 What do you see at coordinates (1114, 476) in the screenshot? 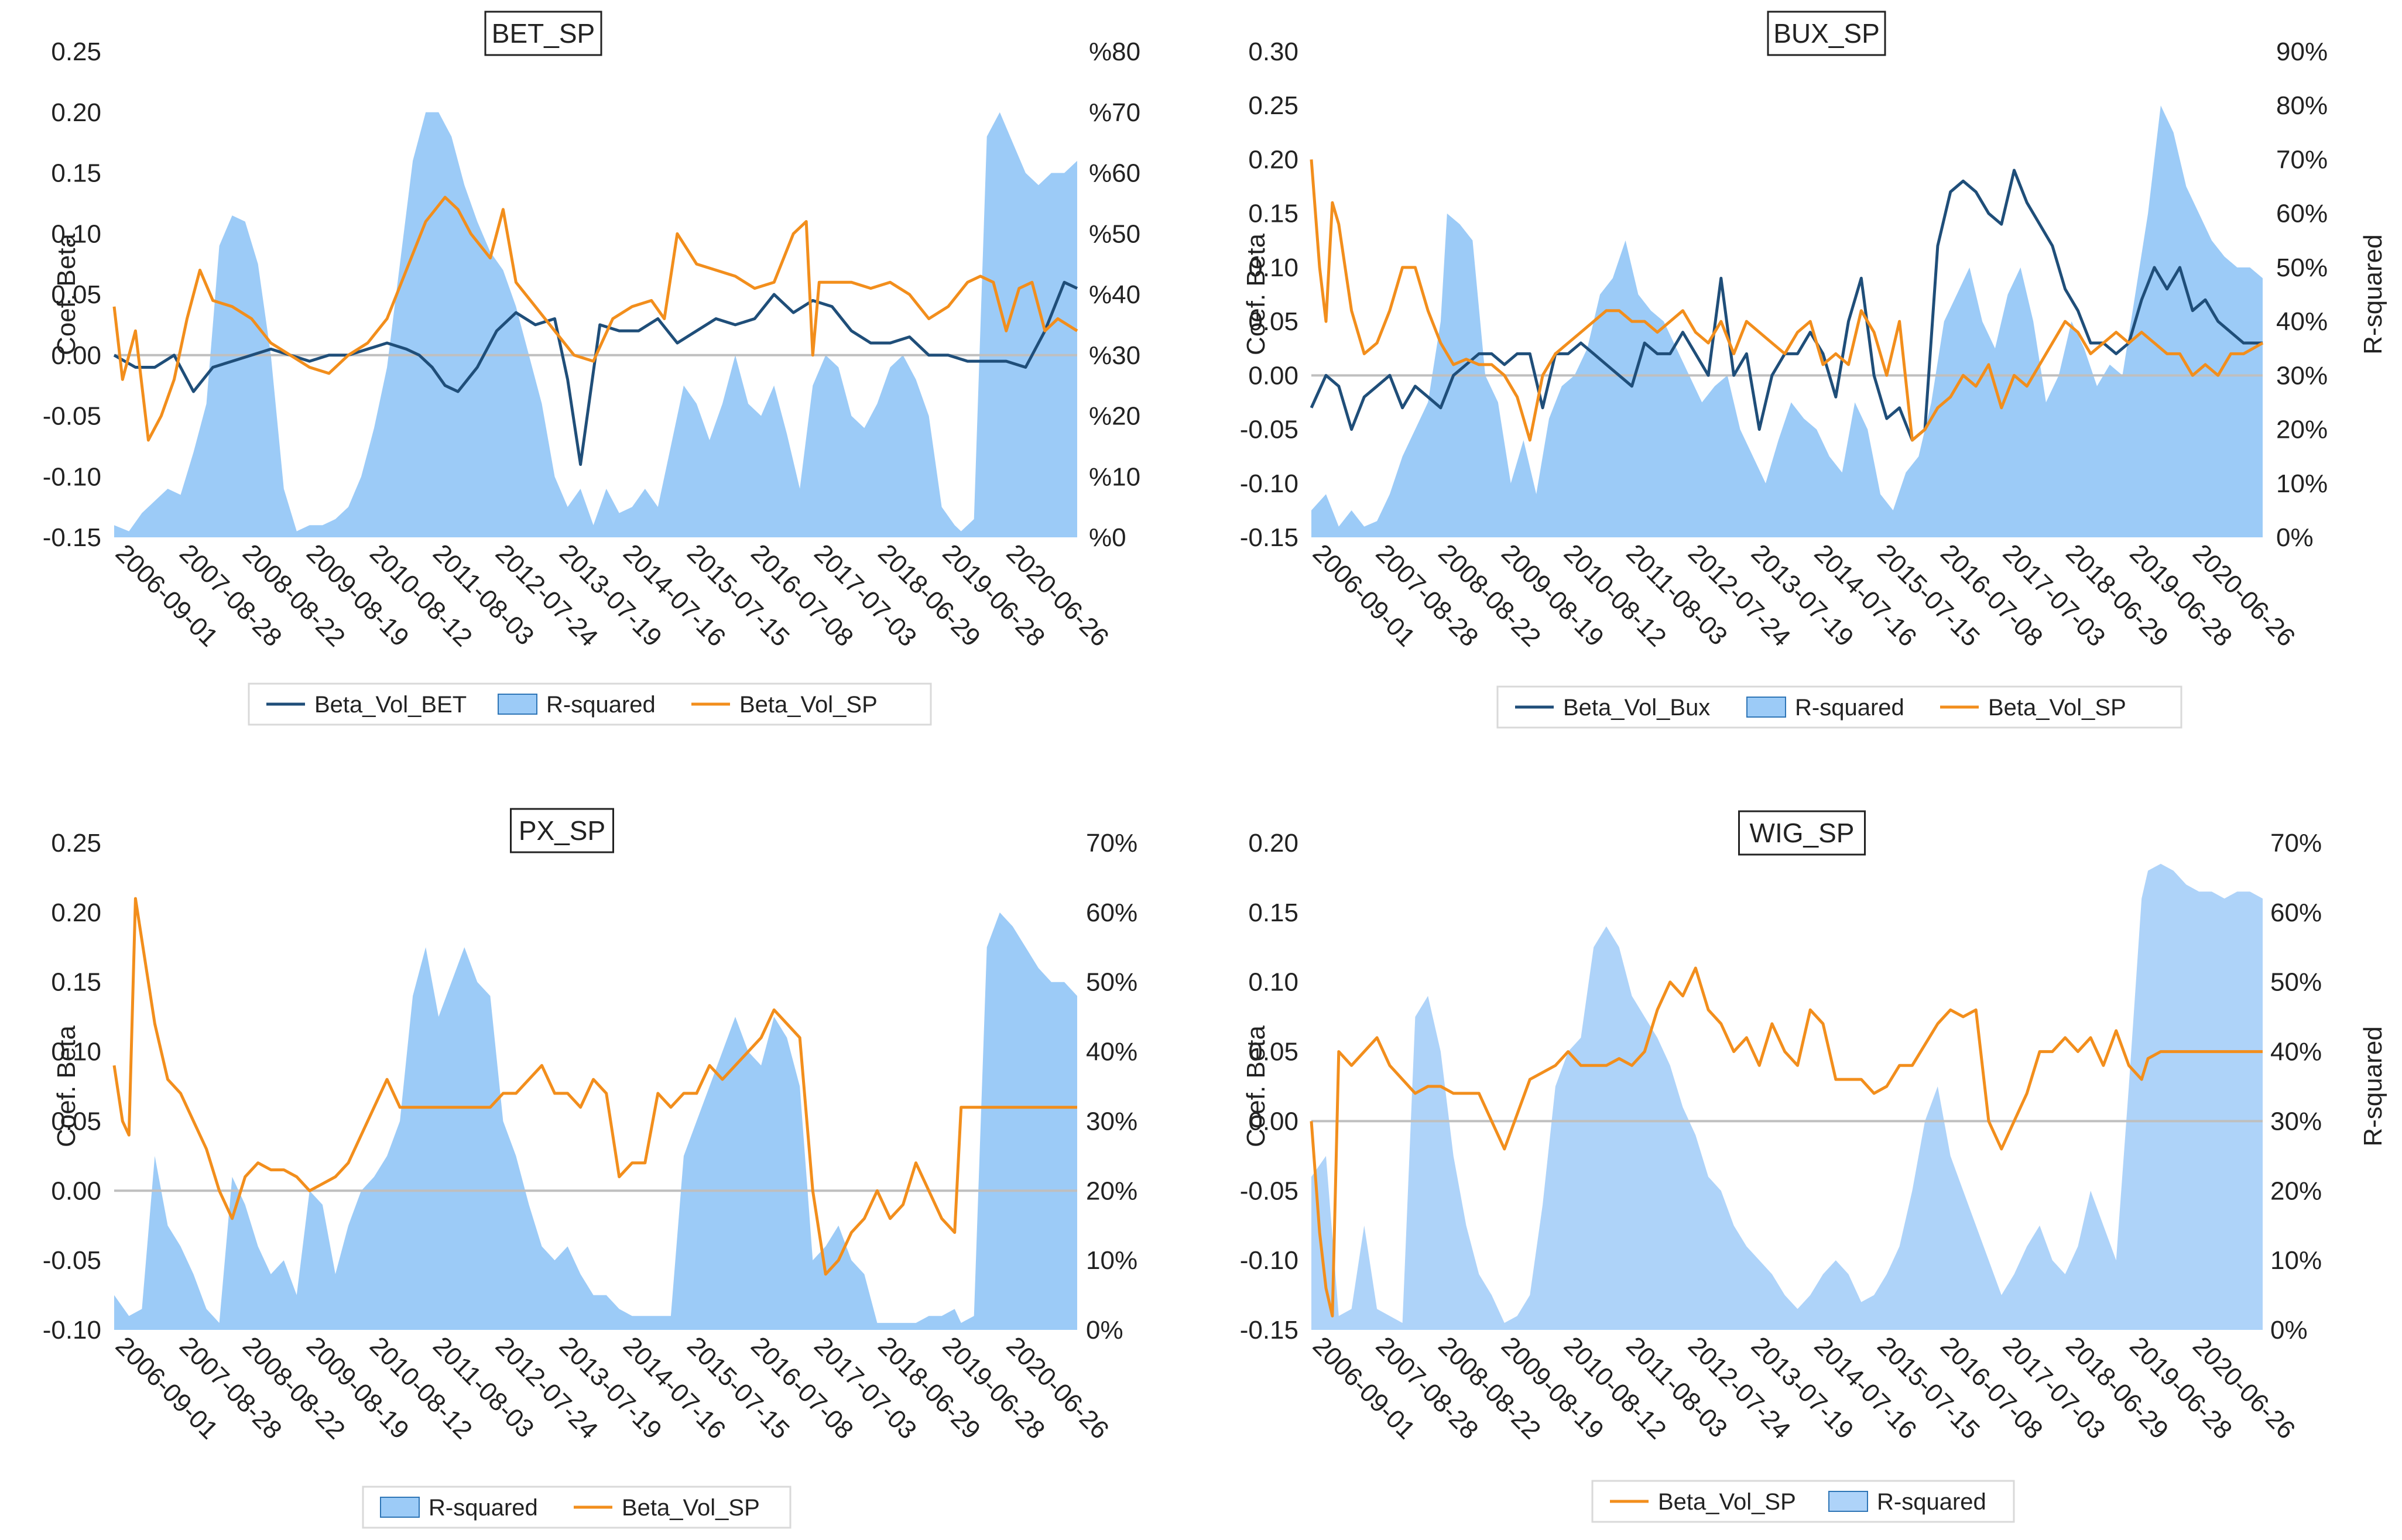
I see `y-right-tick-label: %10` at bounding box center [1114, 476].